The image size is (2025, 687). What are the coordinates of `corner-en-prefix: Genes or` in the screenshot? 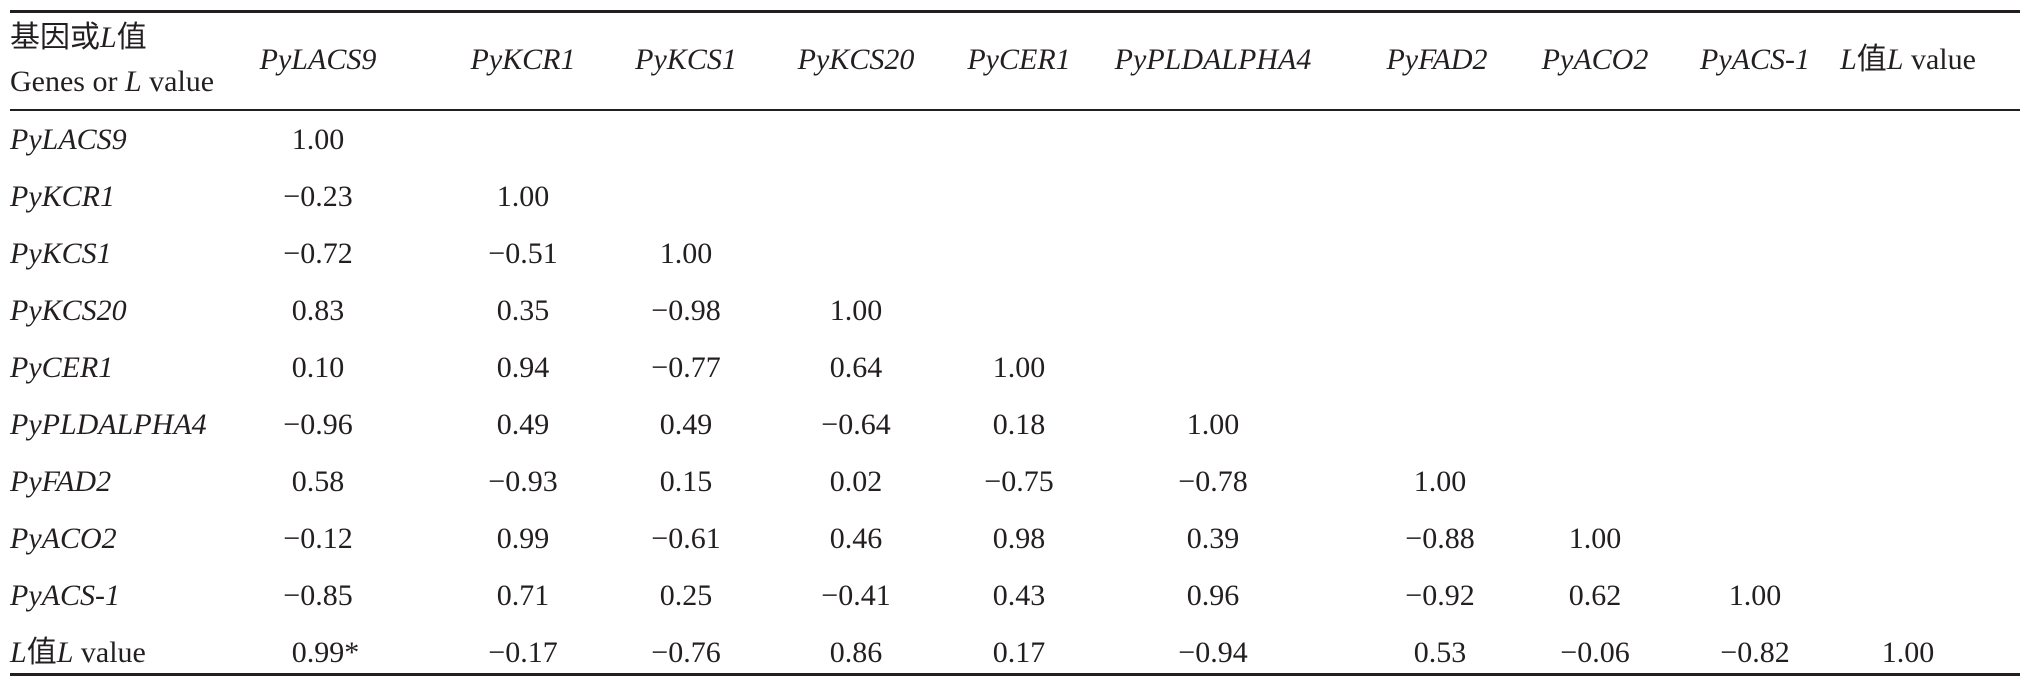 It's located at (67, 81).